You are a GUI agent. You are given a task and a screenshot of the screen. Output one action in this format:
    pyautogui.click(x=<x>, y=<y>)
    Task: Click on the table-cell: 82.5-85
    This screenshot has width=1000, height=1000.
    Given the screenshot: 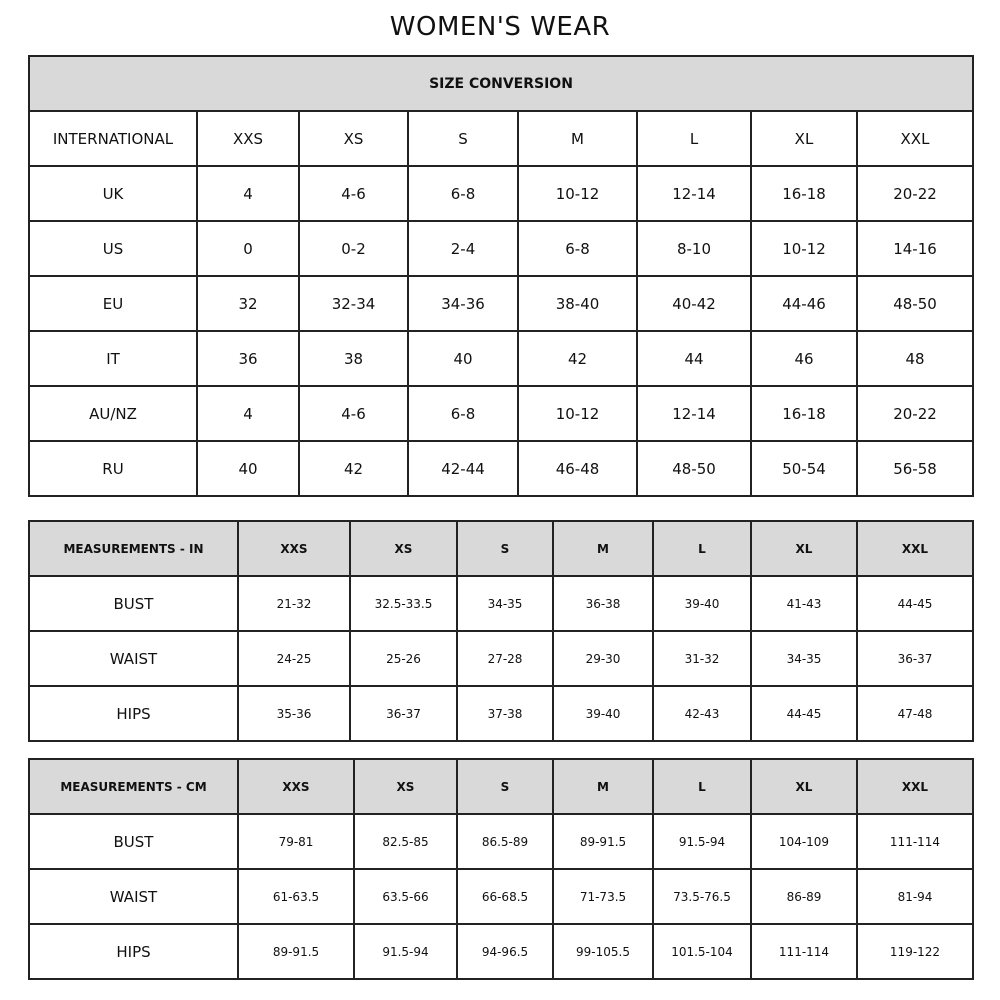 What is the action you would take?
    pyautogui.click(x=405, y=841)
    